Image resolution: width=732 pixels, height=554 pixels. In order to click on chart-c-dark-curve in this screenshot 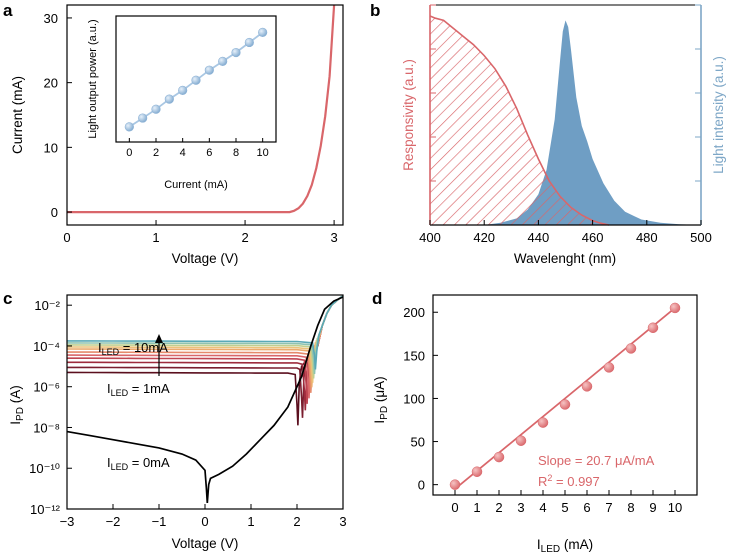, I will do `click(205, 399)`.